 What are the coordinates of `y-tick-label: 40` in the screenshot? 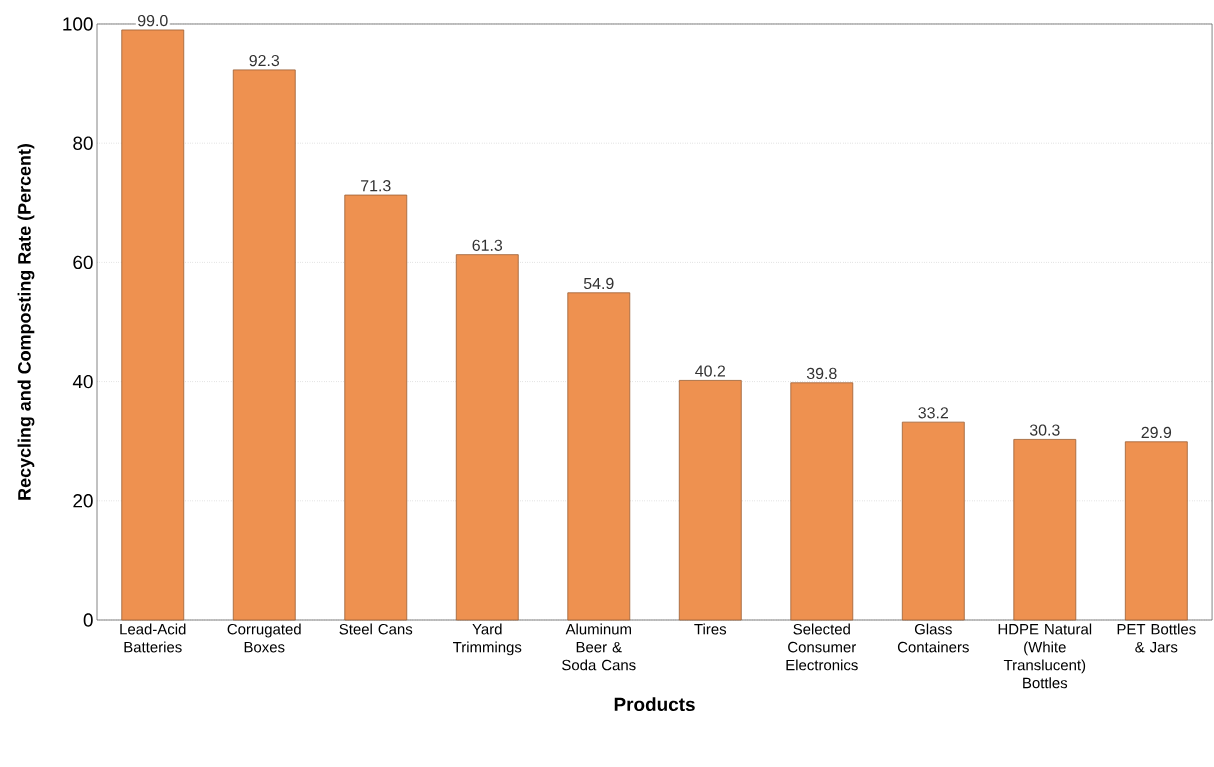 It's located at (82, 381).